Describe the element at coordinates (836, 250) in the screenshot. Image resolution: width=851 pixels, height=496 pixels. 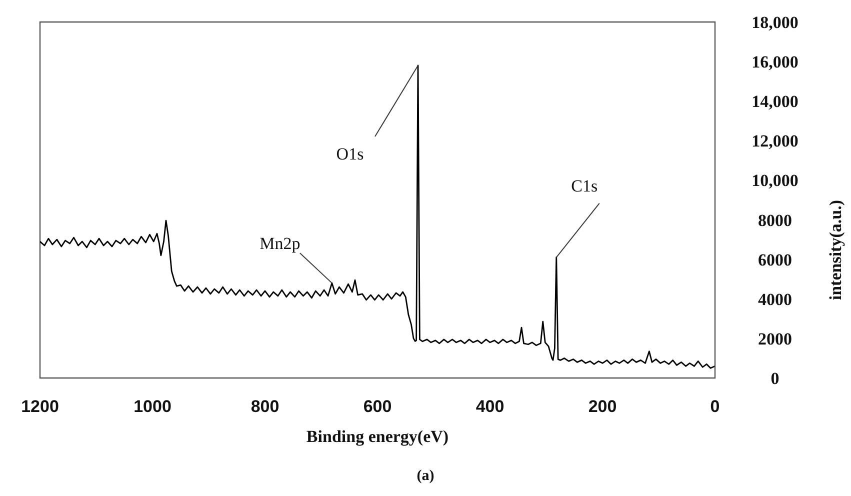
I see `y-axis-title: intensity(a.u.)` at that location.